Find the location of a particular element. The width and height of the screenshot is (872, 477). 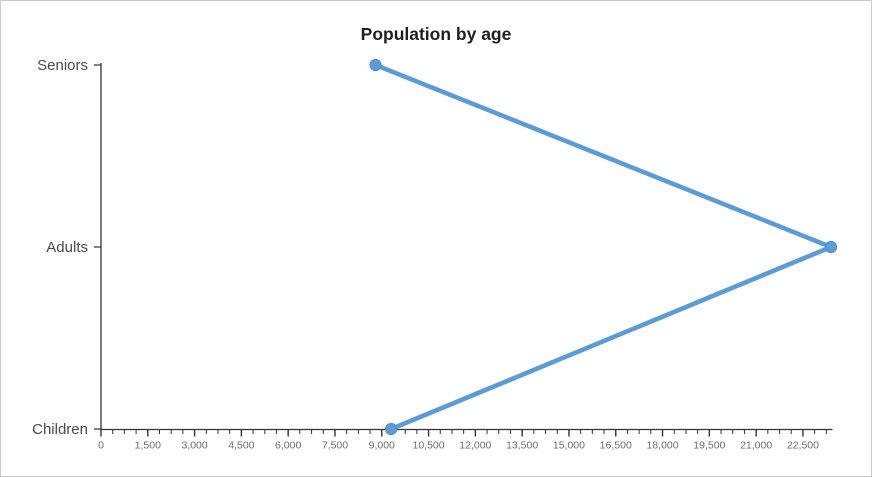

x-tick-label: 1,500 is located at coordinates (148, 446).